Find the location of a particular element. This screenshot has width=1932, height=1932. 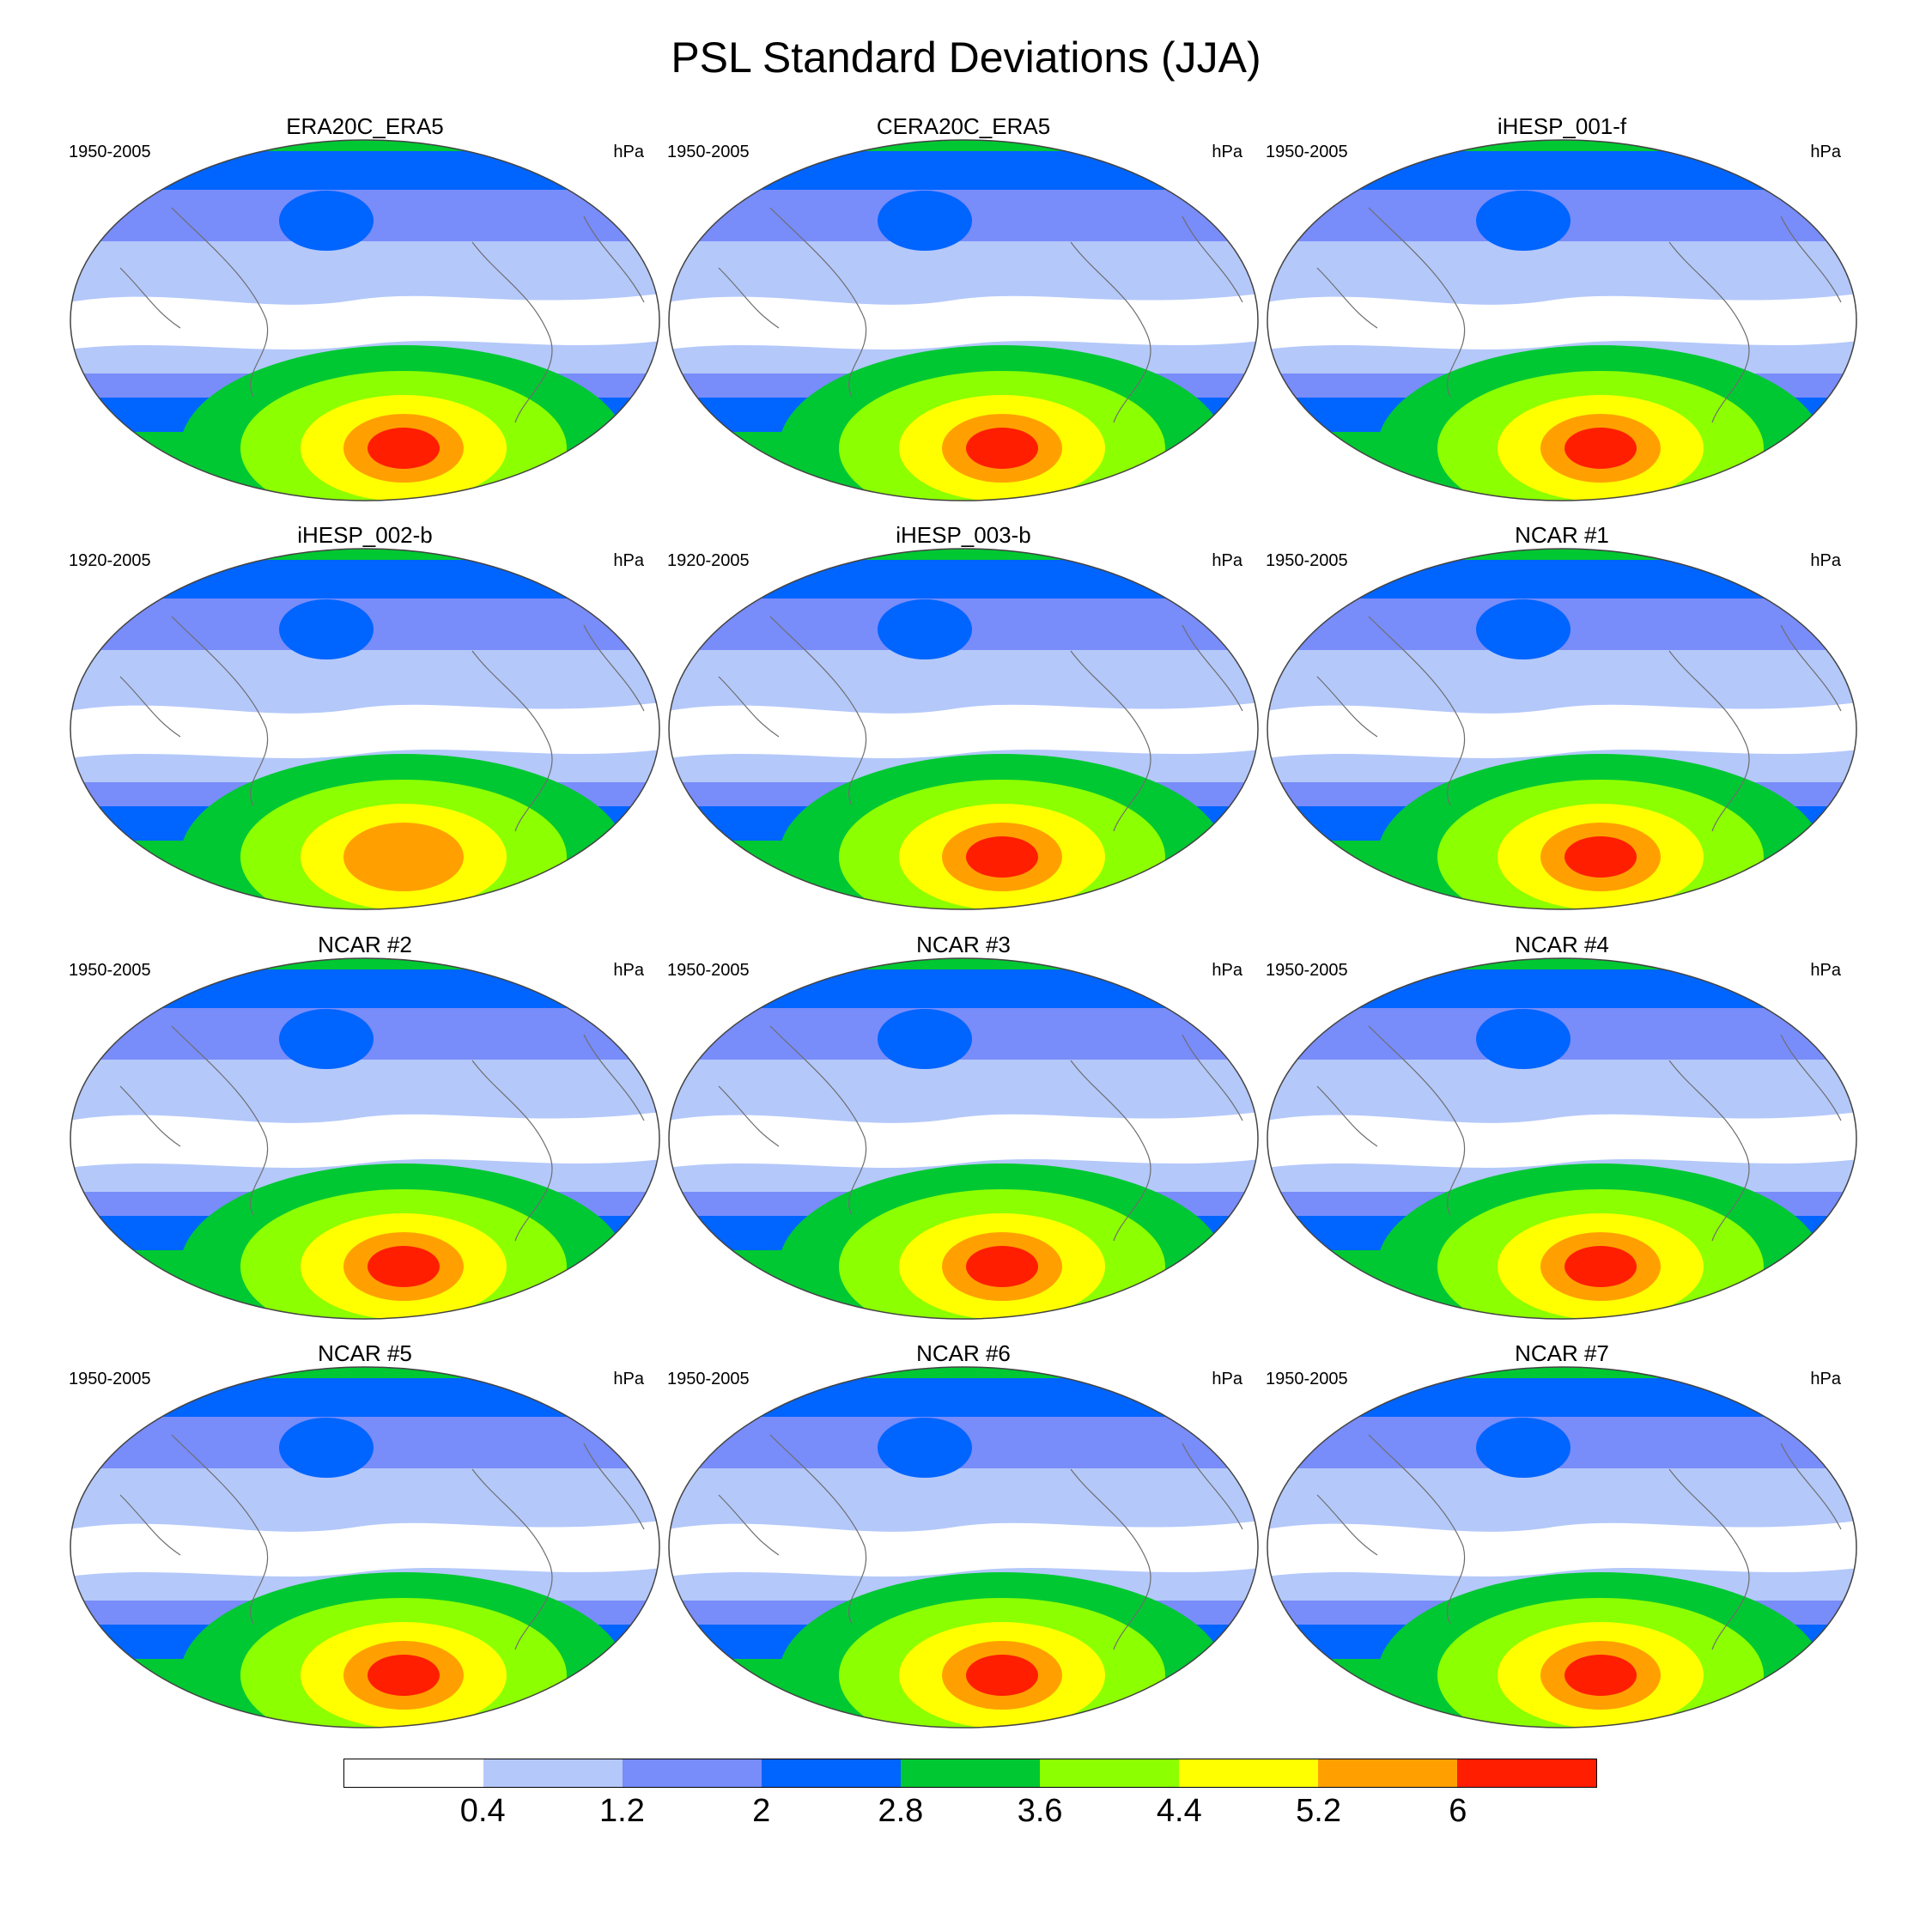

panel-period: 1920-2005 is located at coordinates (110, 561).